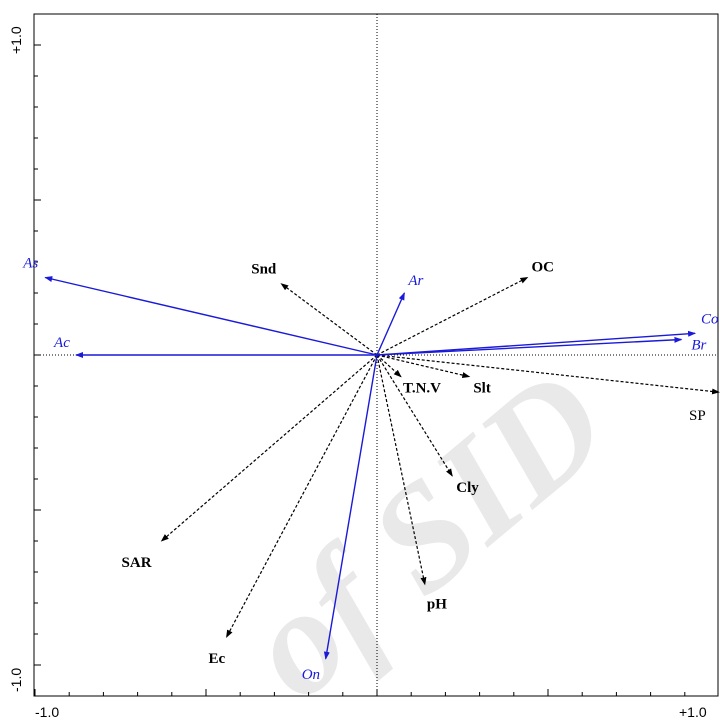  Describe the element at coordinates (467, 488) in the screenshot. I see `env-label-cly: Cly` at that location.